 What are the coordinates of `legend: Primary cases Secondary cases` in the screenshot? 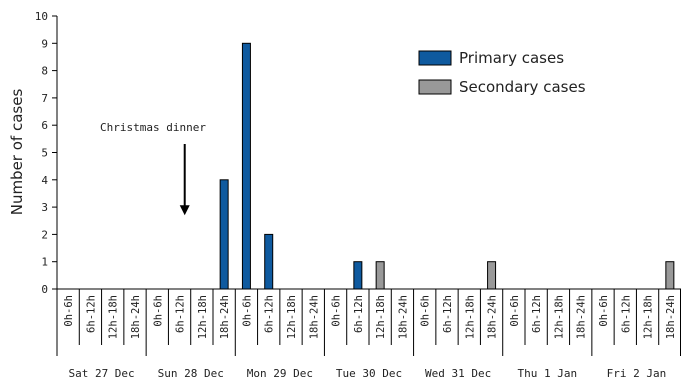 It's located at (502, 72).